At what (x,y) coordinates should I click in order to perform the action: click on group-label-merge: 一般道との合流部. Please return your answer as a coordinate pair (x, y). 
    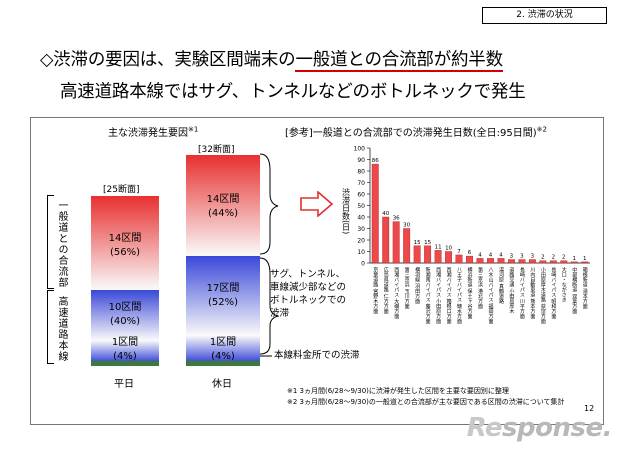
    Looking at the image, I should click on (61, 244).